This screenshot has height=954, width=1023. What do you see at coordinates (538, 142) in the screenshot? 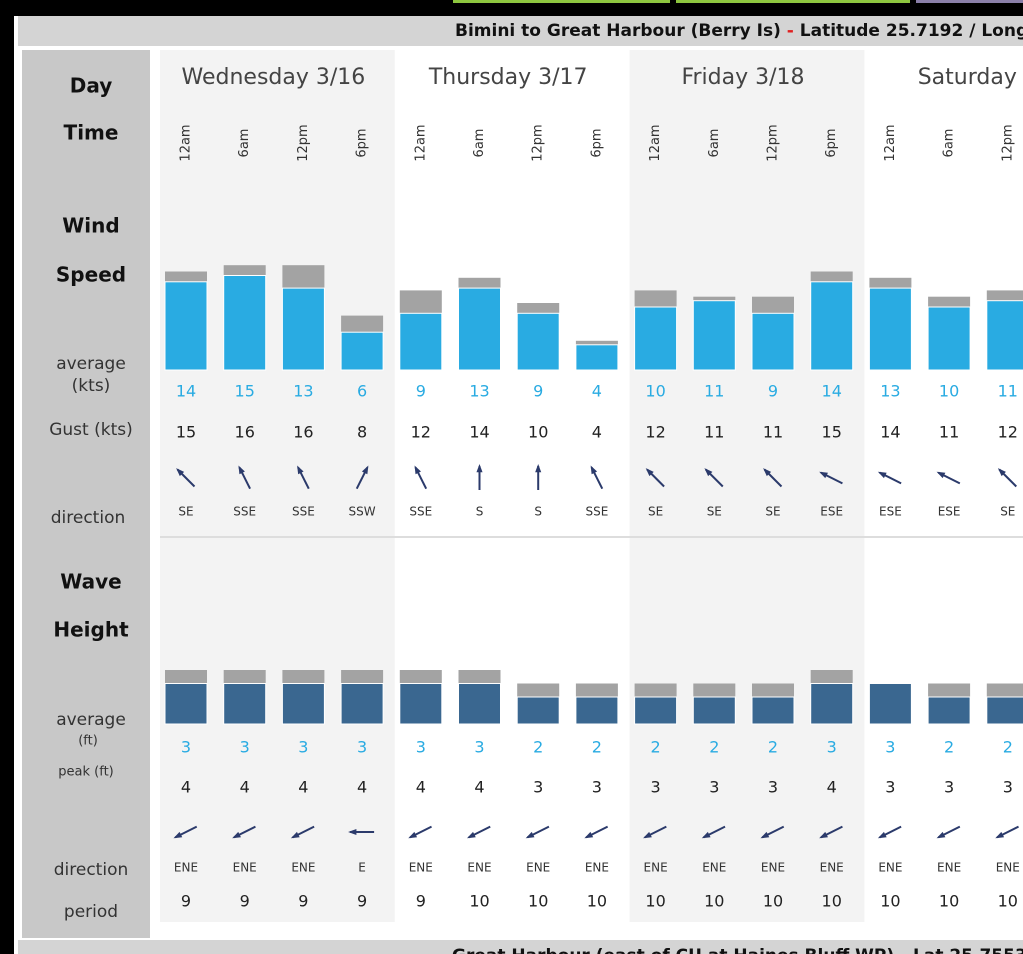
I see `time-label: 12pm` at bounding box center [538, 142].